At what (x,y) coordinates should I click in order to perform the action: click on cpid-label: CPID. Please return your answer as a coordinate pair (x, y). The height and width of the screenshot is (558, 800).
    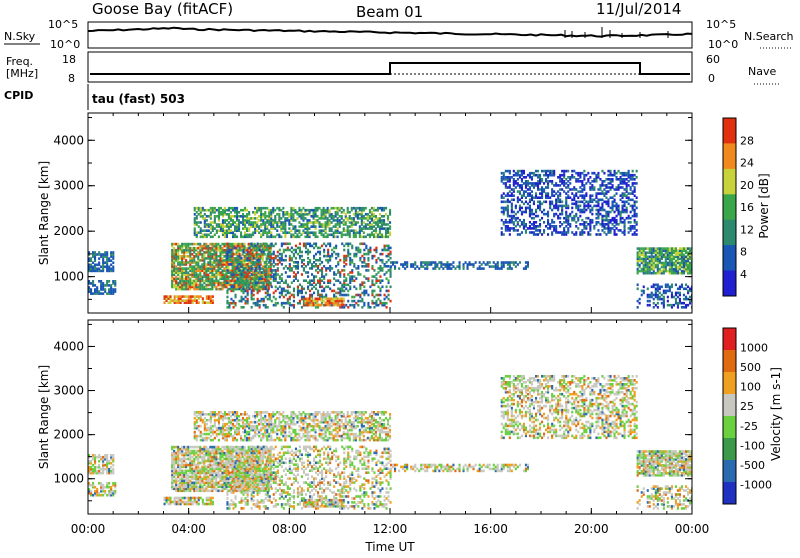
    Looking at the image, I should click on (18, 95).